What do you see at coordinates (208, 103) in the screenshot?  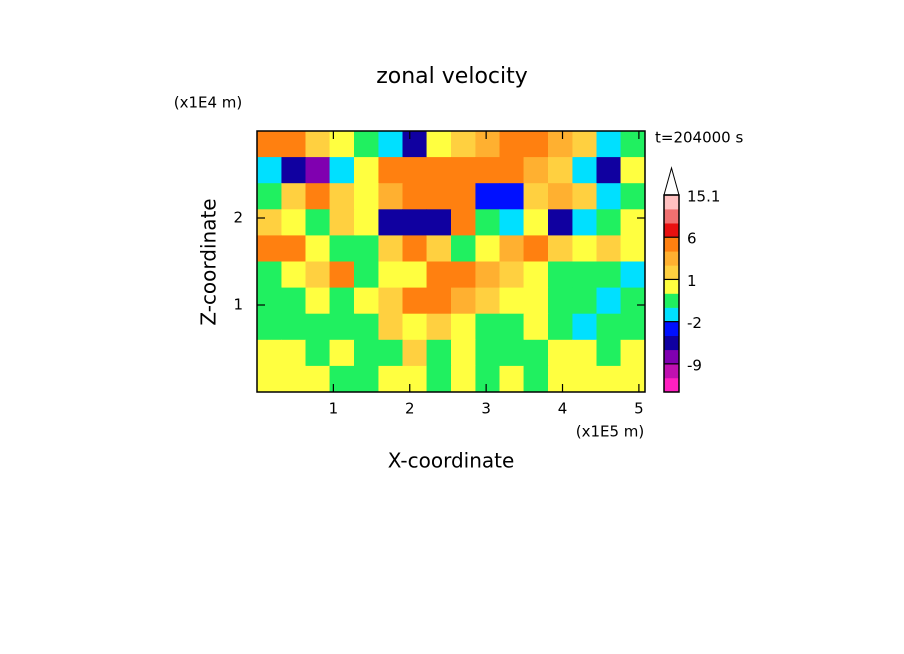 I see `y-unit: (x1E4 m)` at bounding box center [208, 103].